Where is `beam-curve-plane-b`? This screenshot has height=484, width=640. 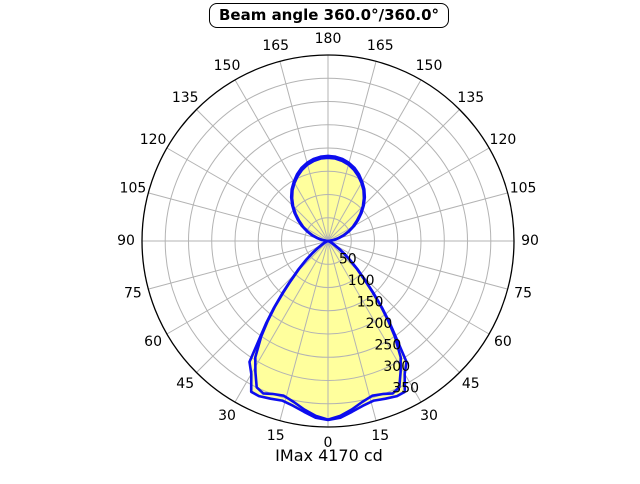
beam-curve-plane-b is located at coordinates (328, 288).